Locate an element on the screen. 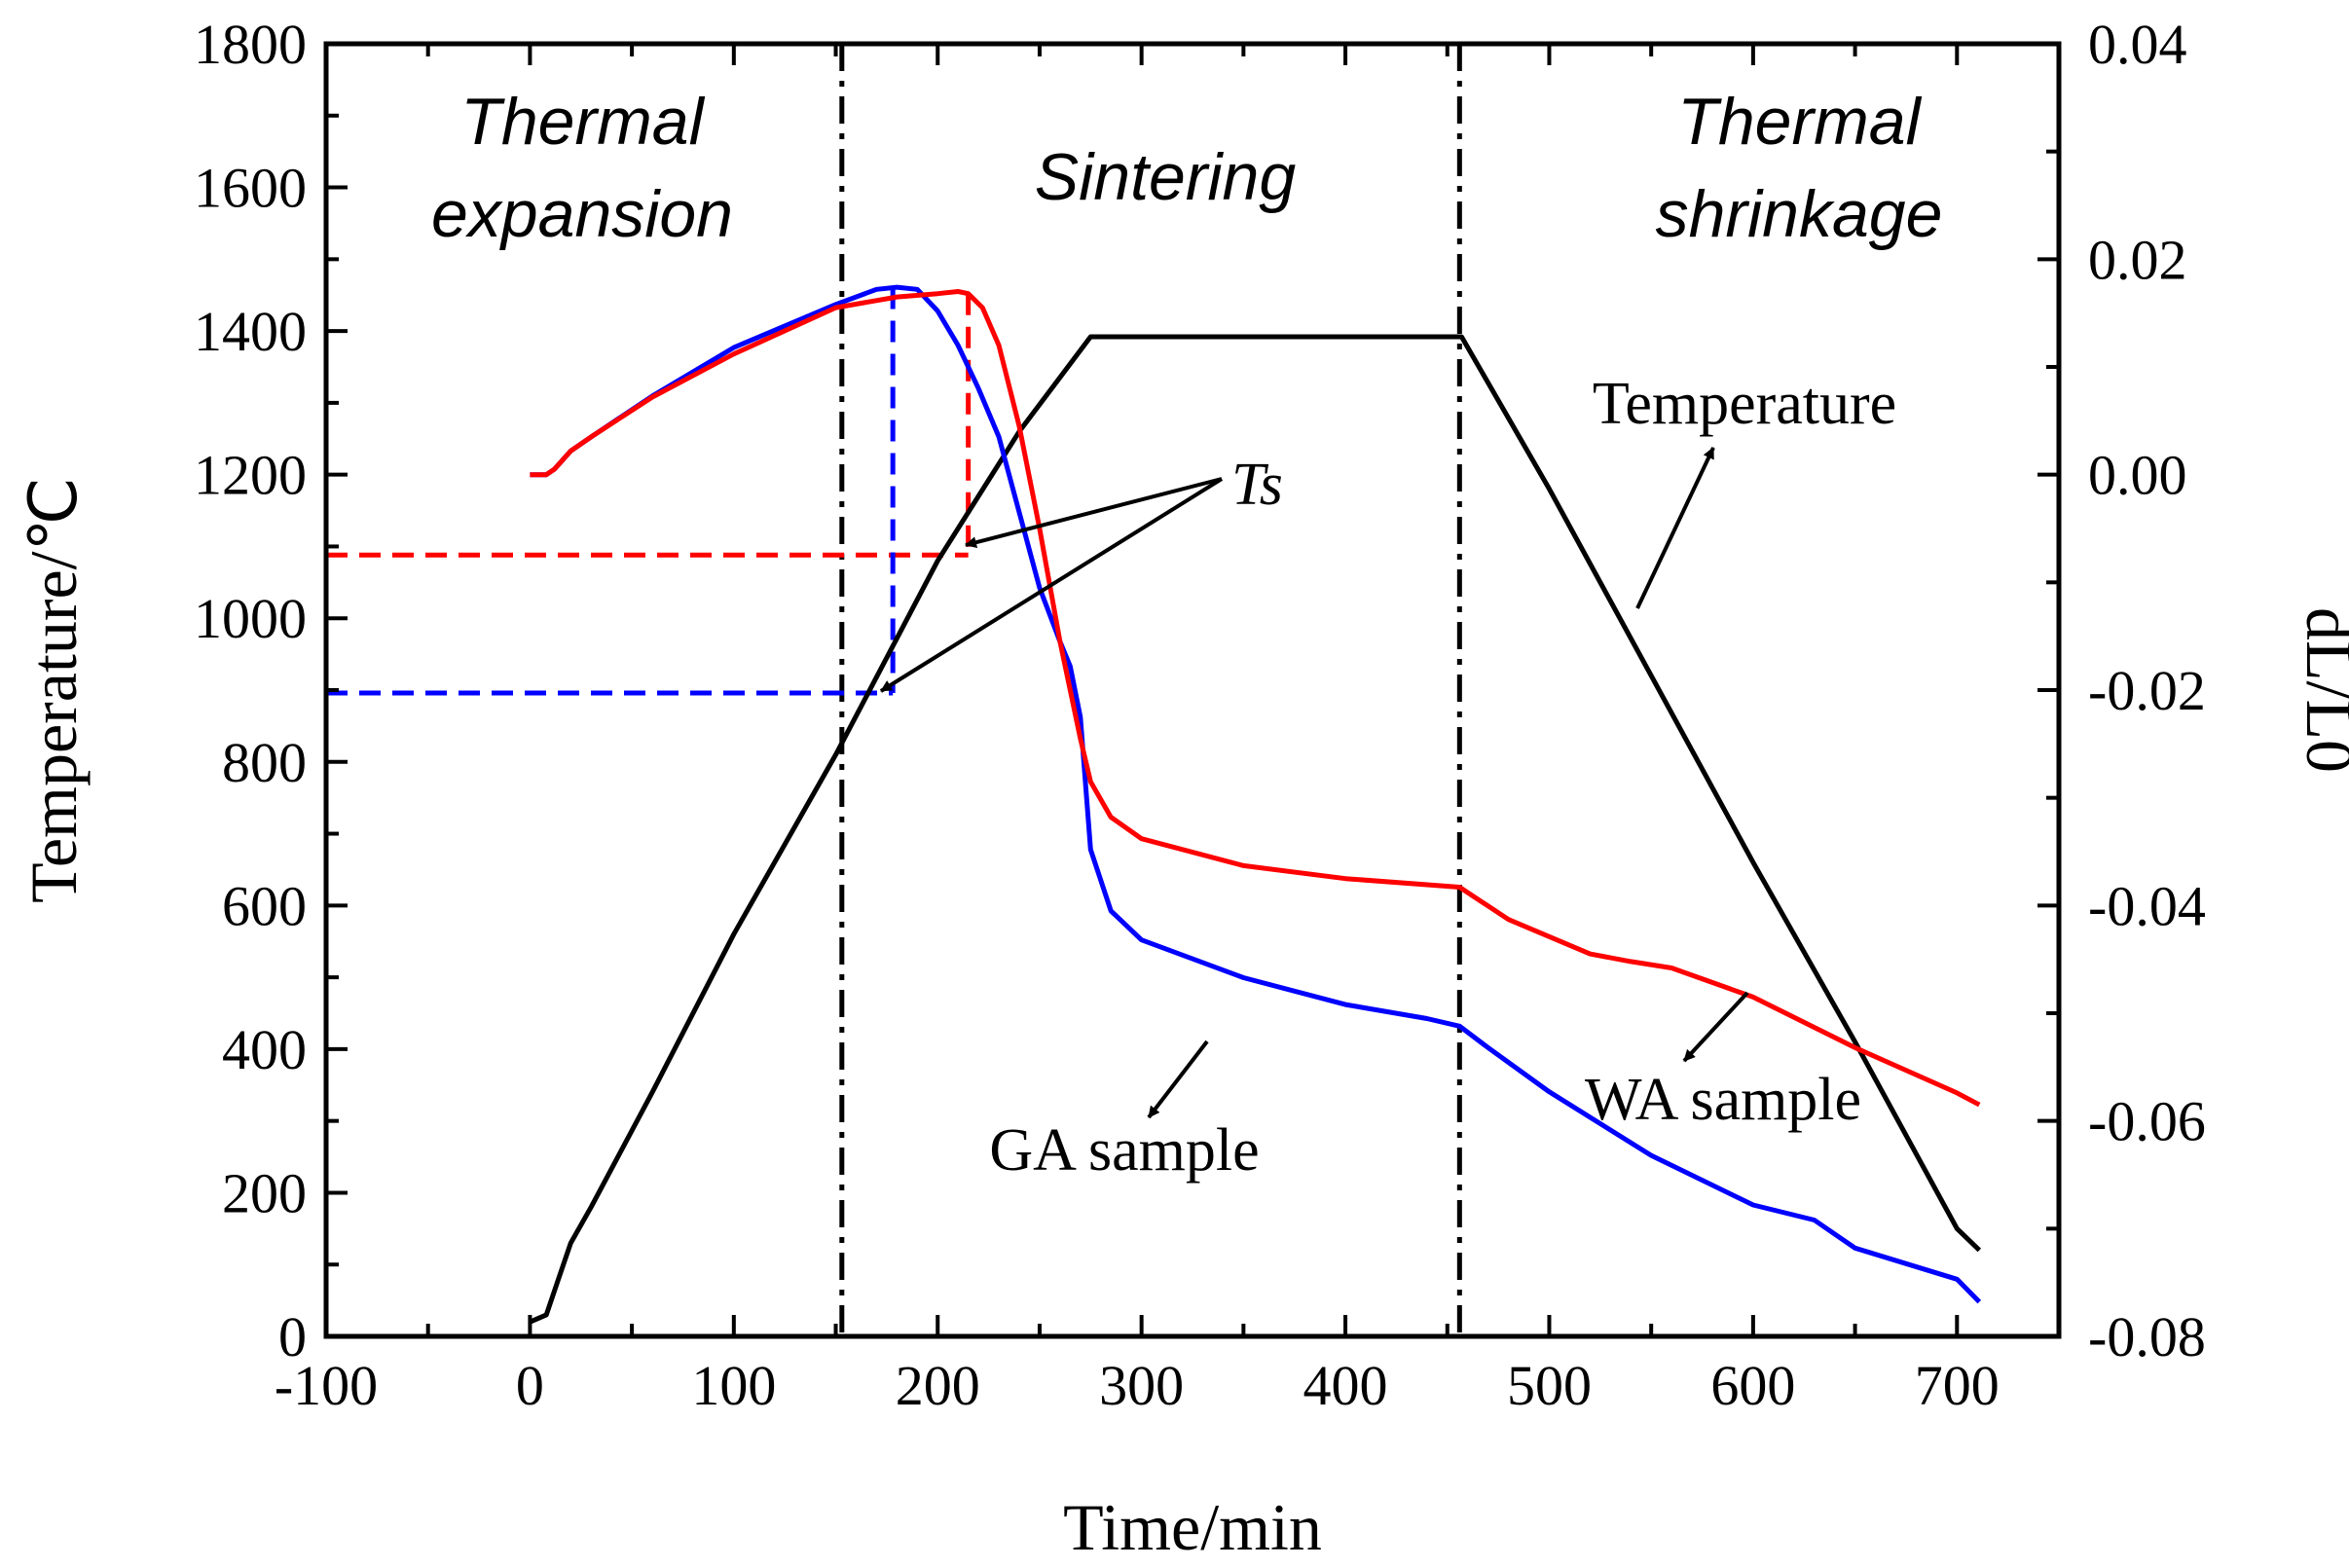  x-tick-label: 500 is located at coordinates (1549, 1385).